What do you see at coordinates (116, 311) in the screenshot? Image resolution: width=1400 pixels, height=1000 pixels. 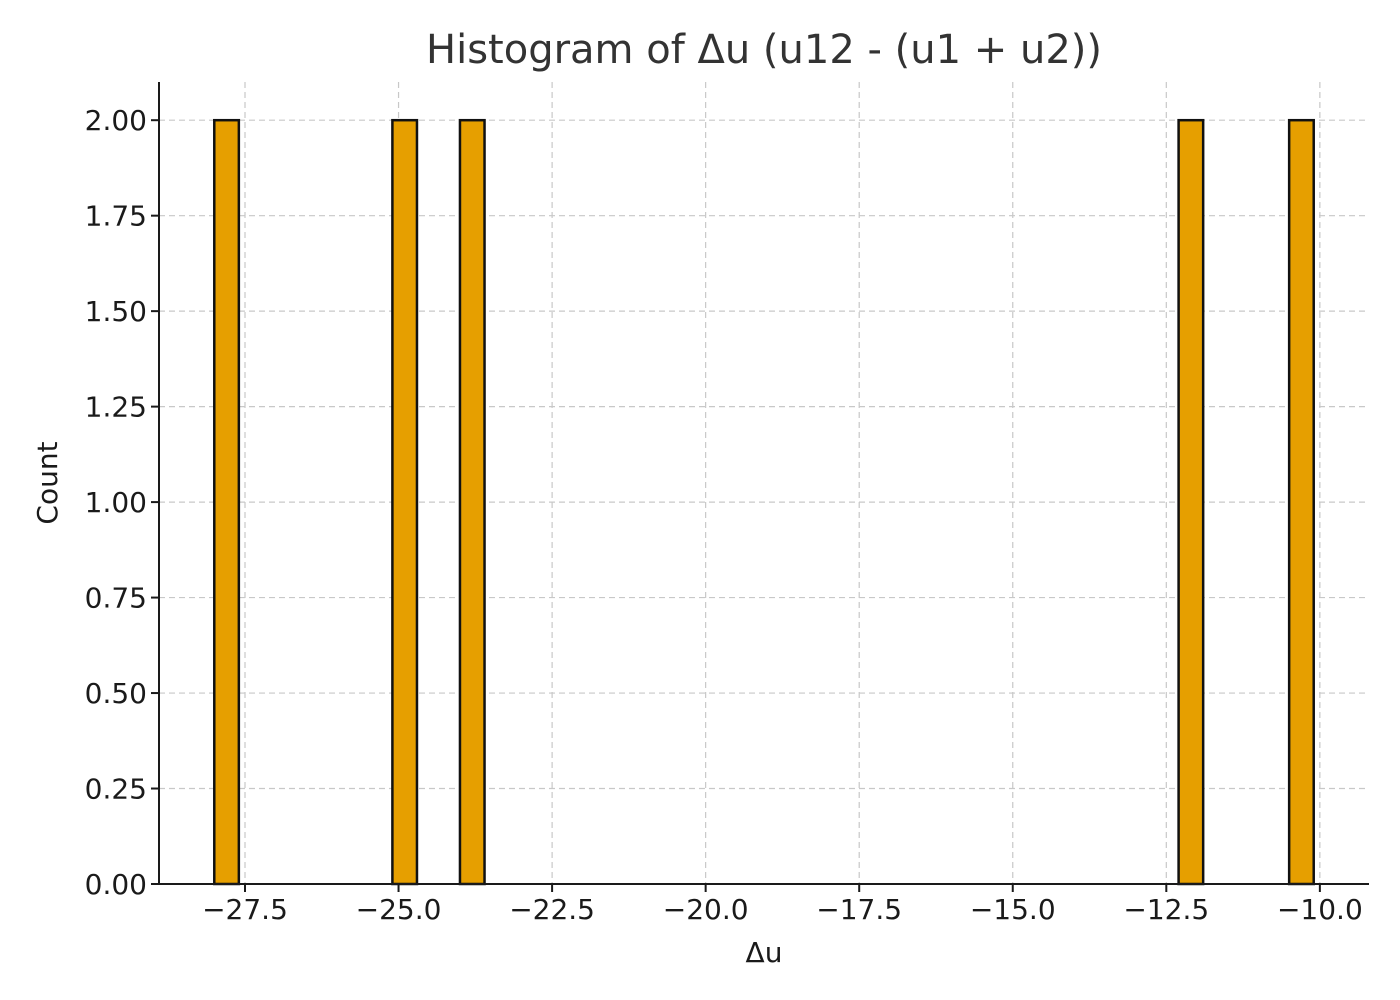 I see `y-tick-label: 1.50` at bounding box center [116, 311].